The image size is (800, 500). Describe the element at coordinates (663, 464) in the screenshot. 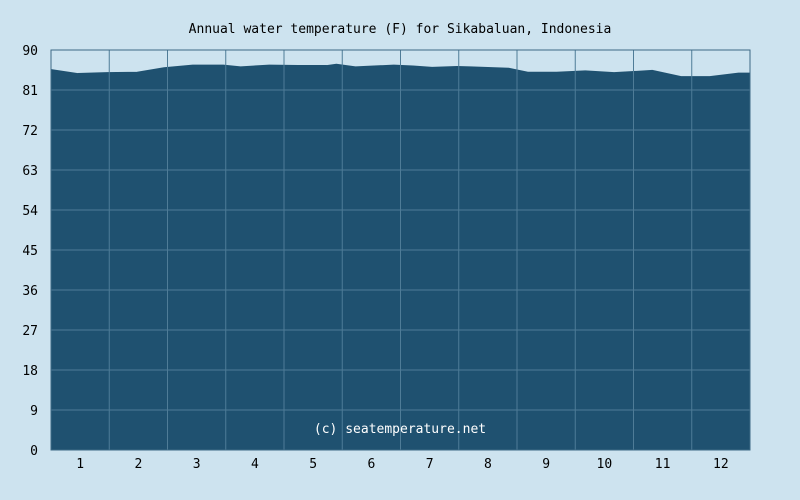

I see `x-tick-label: 11` at that location.